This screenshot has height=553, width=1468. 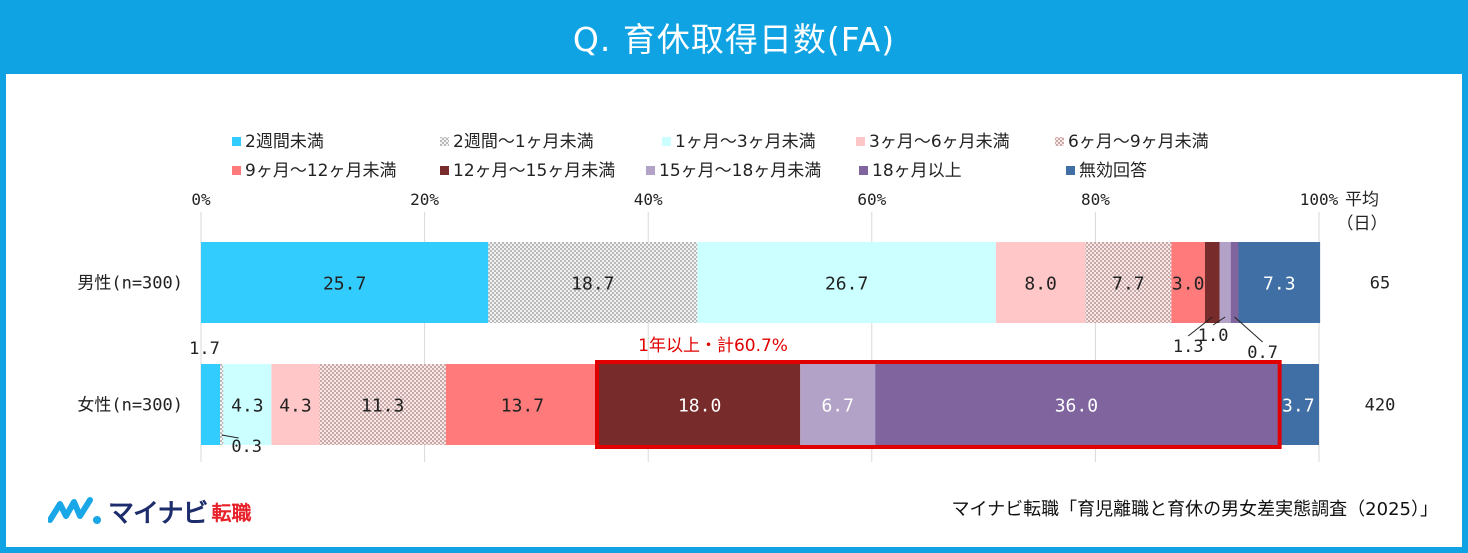 I want to click on data-label: 8.0, so click(x=1040, y=284).